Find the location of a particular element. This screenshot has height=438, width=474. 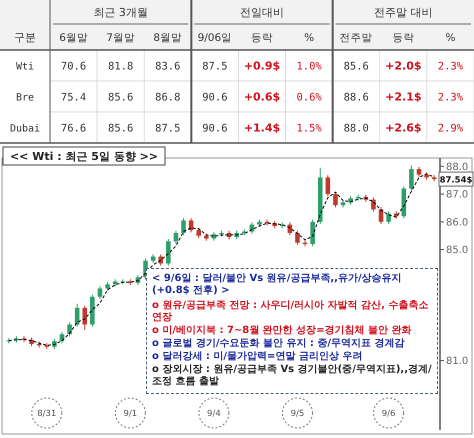

x-tick-label: 8/31 is located at coordinates (46, 414).